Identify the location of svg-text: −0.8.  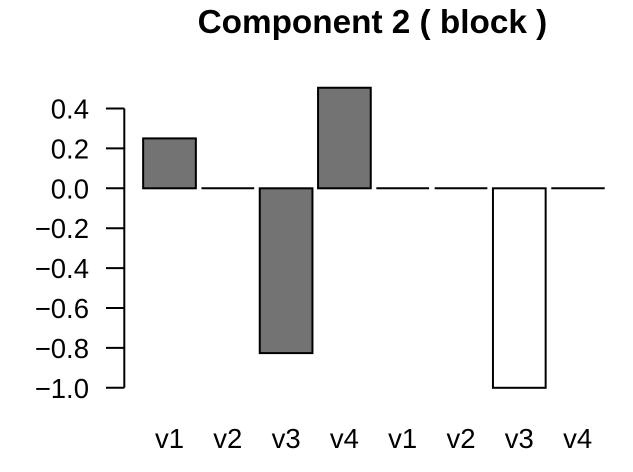
(62, 348).